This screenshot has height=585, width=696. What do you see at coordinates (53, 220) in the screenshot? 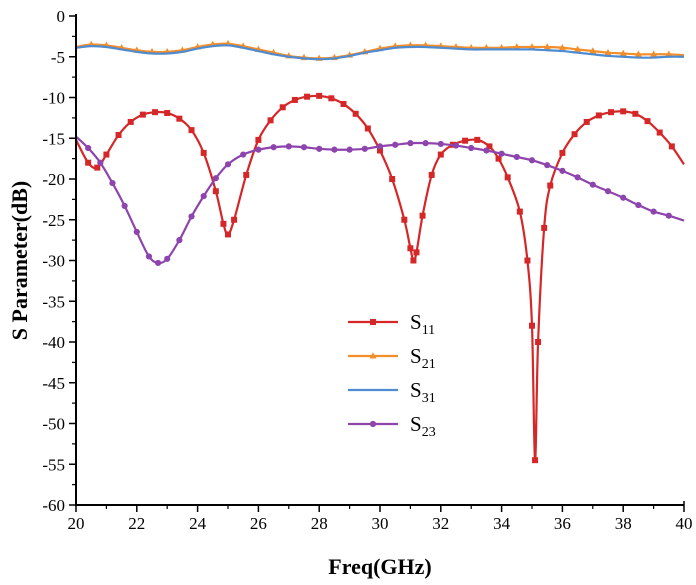
I see `y-tick-label: -25` at bounding box center [53, 220].